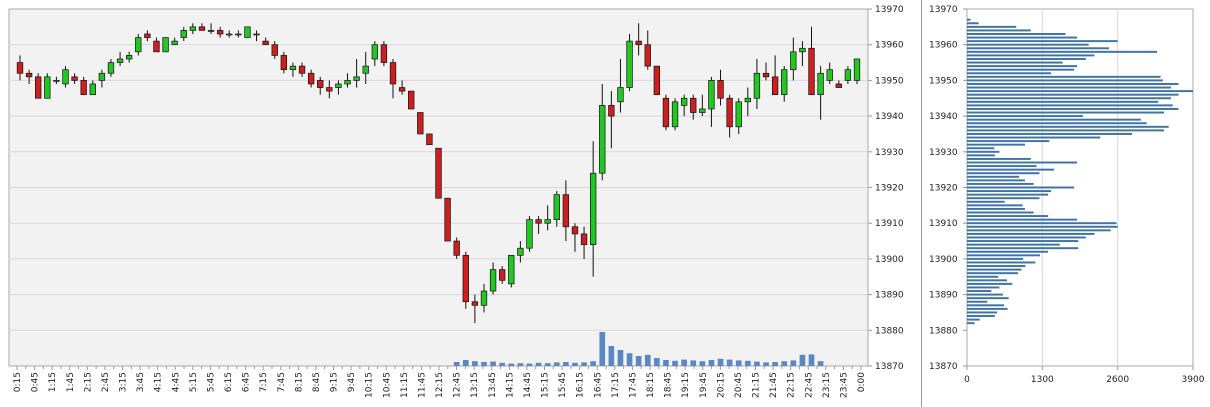  I want to click on profile-y-tick-label: 13950, so click(943, 81).